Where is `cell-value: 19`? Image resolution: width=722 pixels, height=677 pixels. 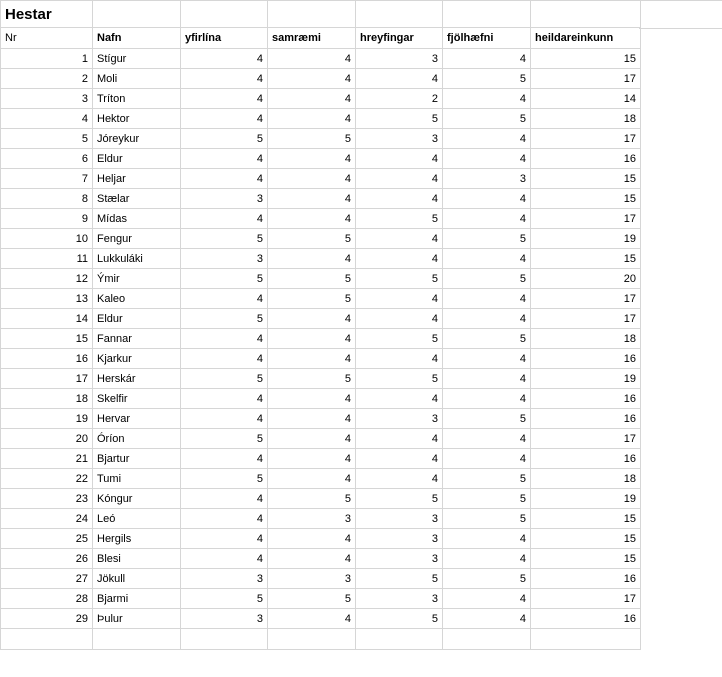 cell-value: 19 is located at coordinates (585, 238).